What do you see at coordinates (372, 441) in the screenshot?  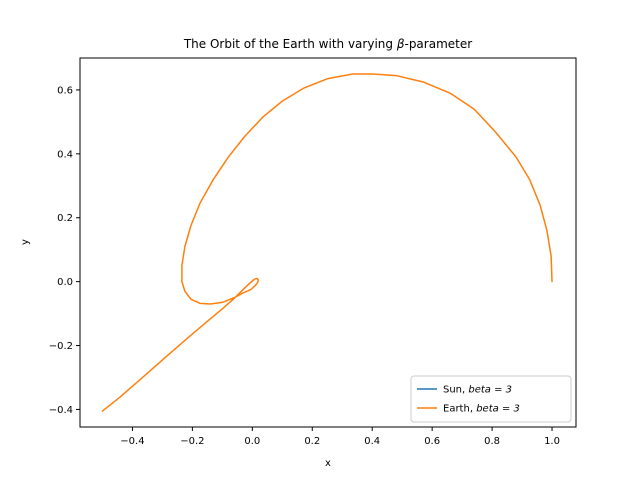 I see `x-tick-label: 0.4` at bounding box center [372, 441].